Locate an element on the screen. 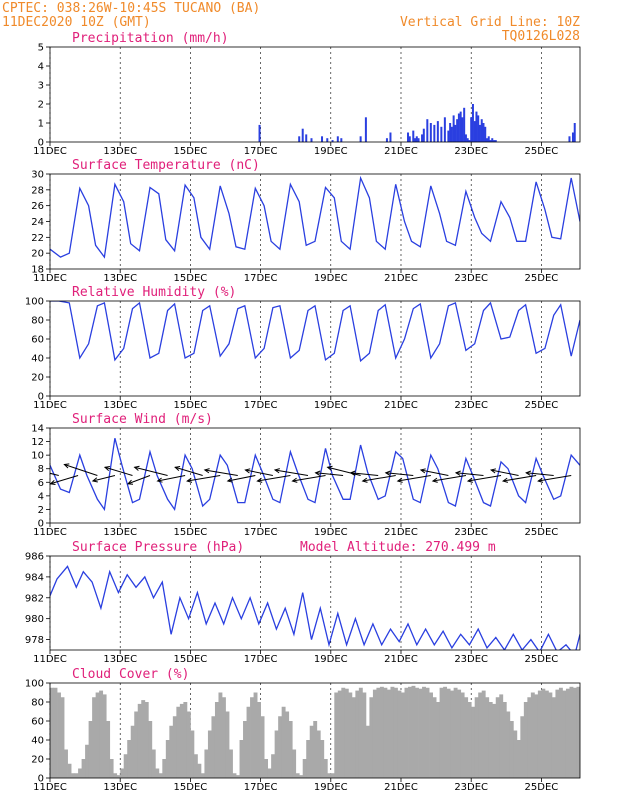 This screenshot has width=618, height=800. header-location: CPTEC: 038:26W-10:45S TUCANO (BA) is located at coordinates (131, 8).